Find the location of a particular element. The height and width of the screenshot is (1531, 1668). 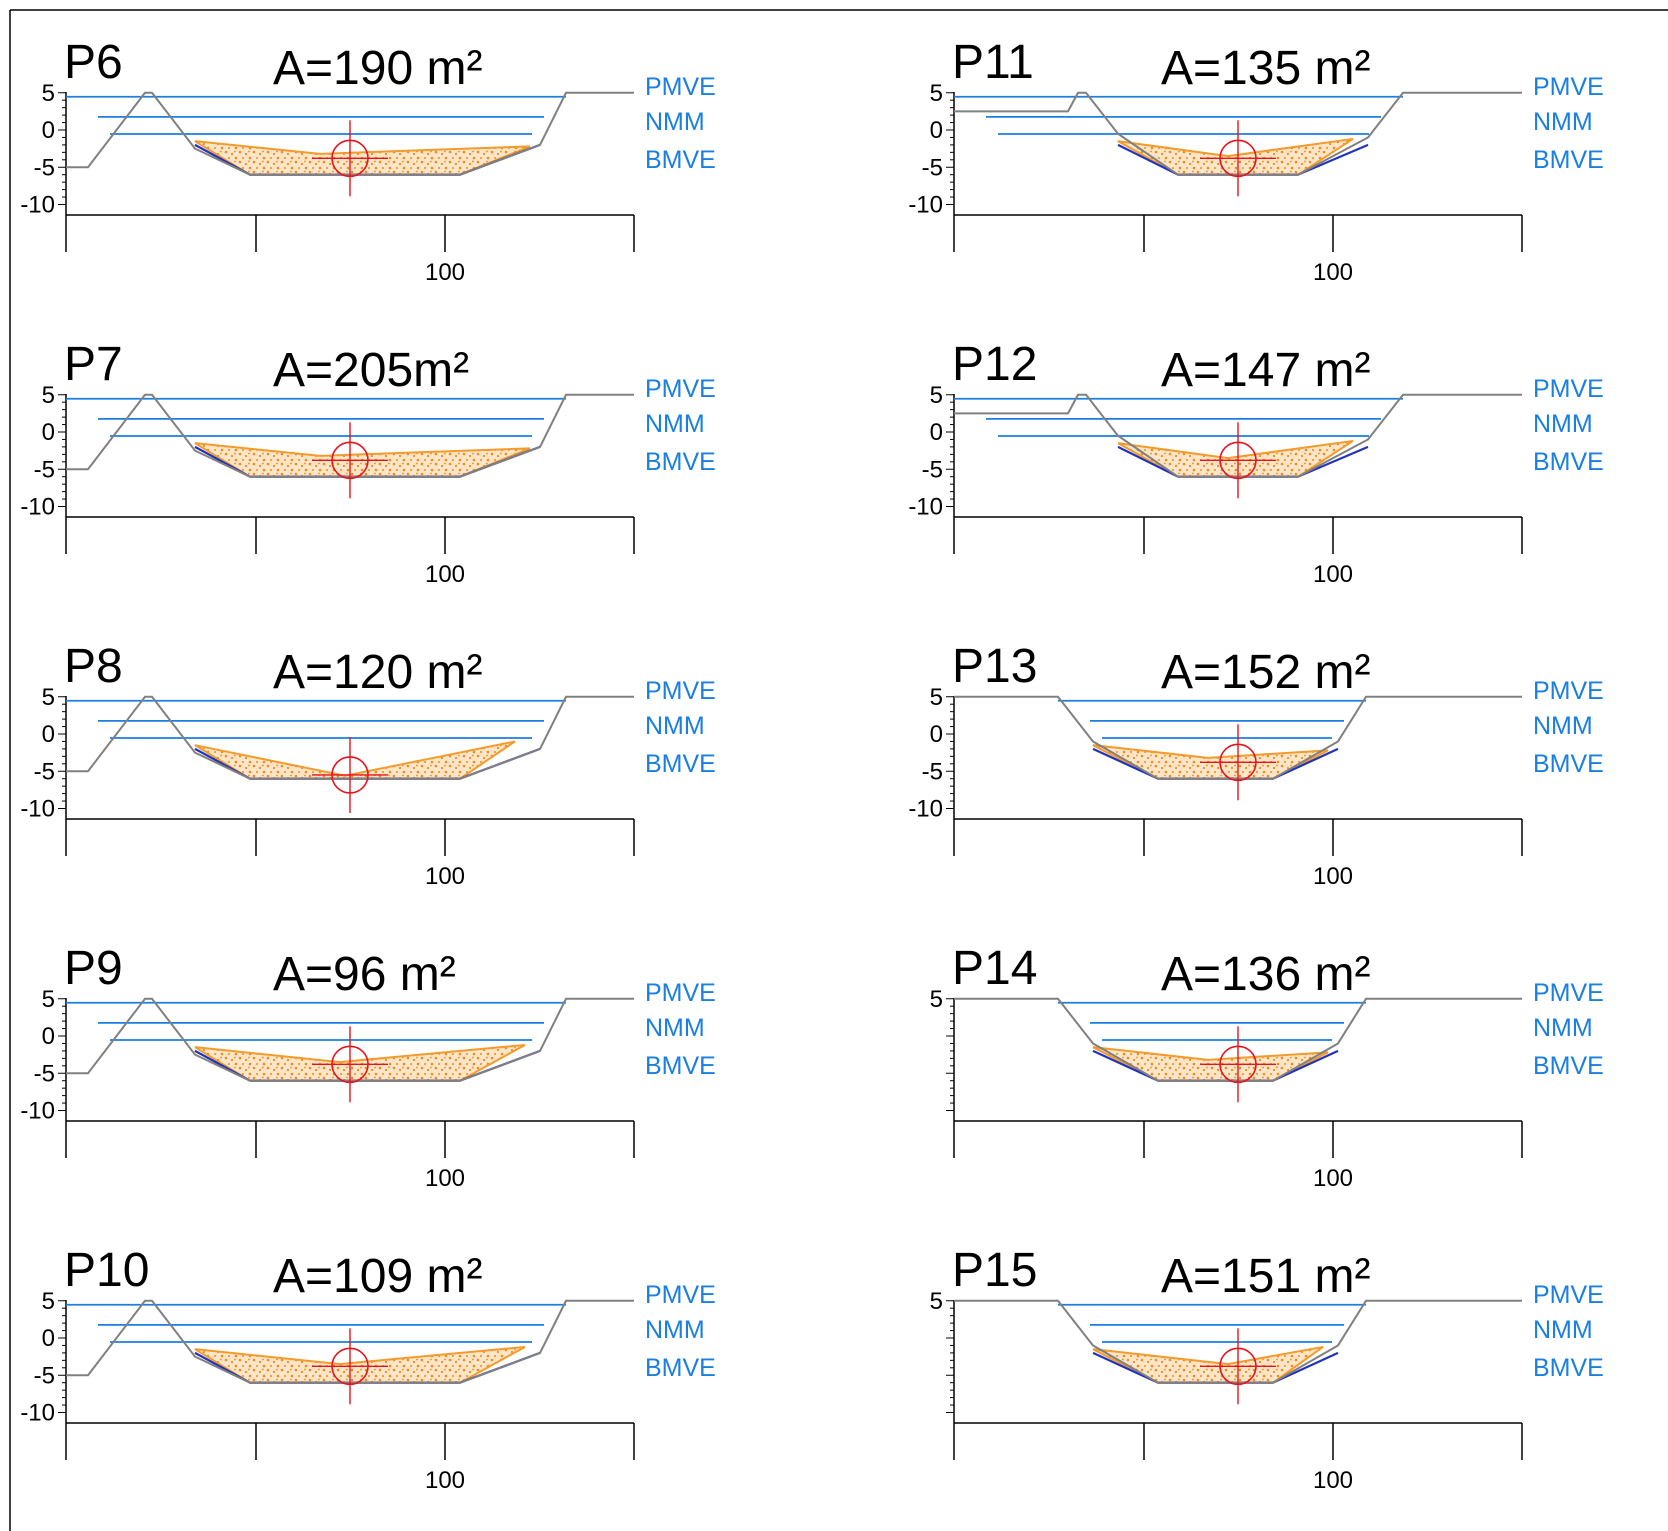

section-id-label: P7 is located at coordinates (93, 364).